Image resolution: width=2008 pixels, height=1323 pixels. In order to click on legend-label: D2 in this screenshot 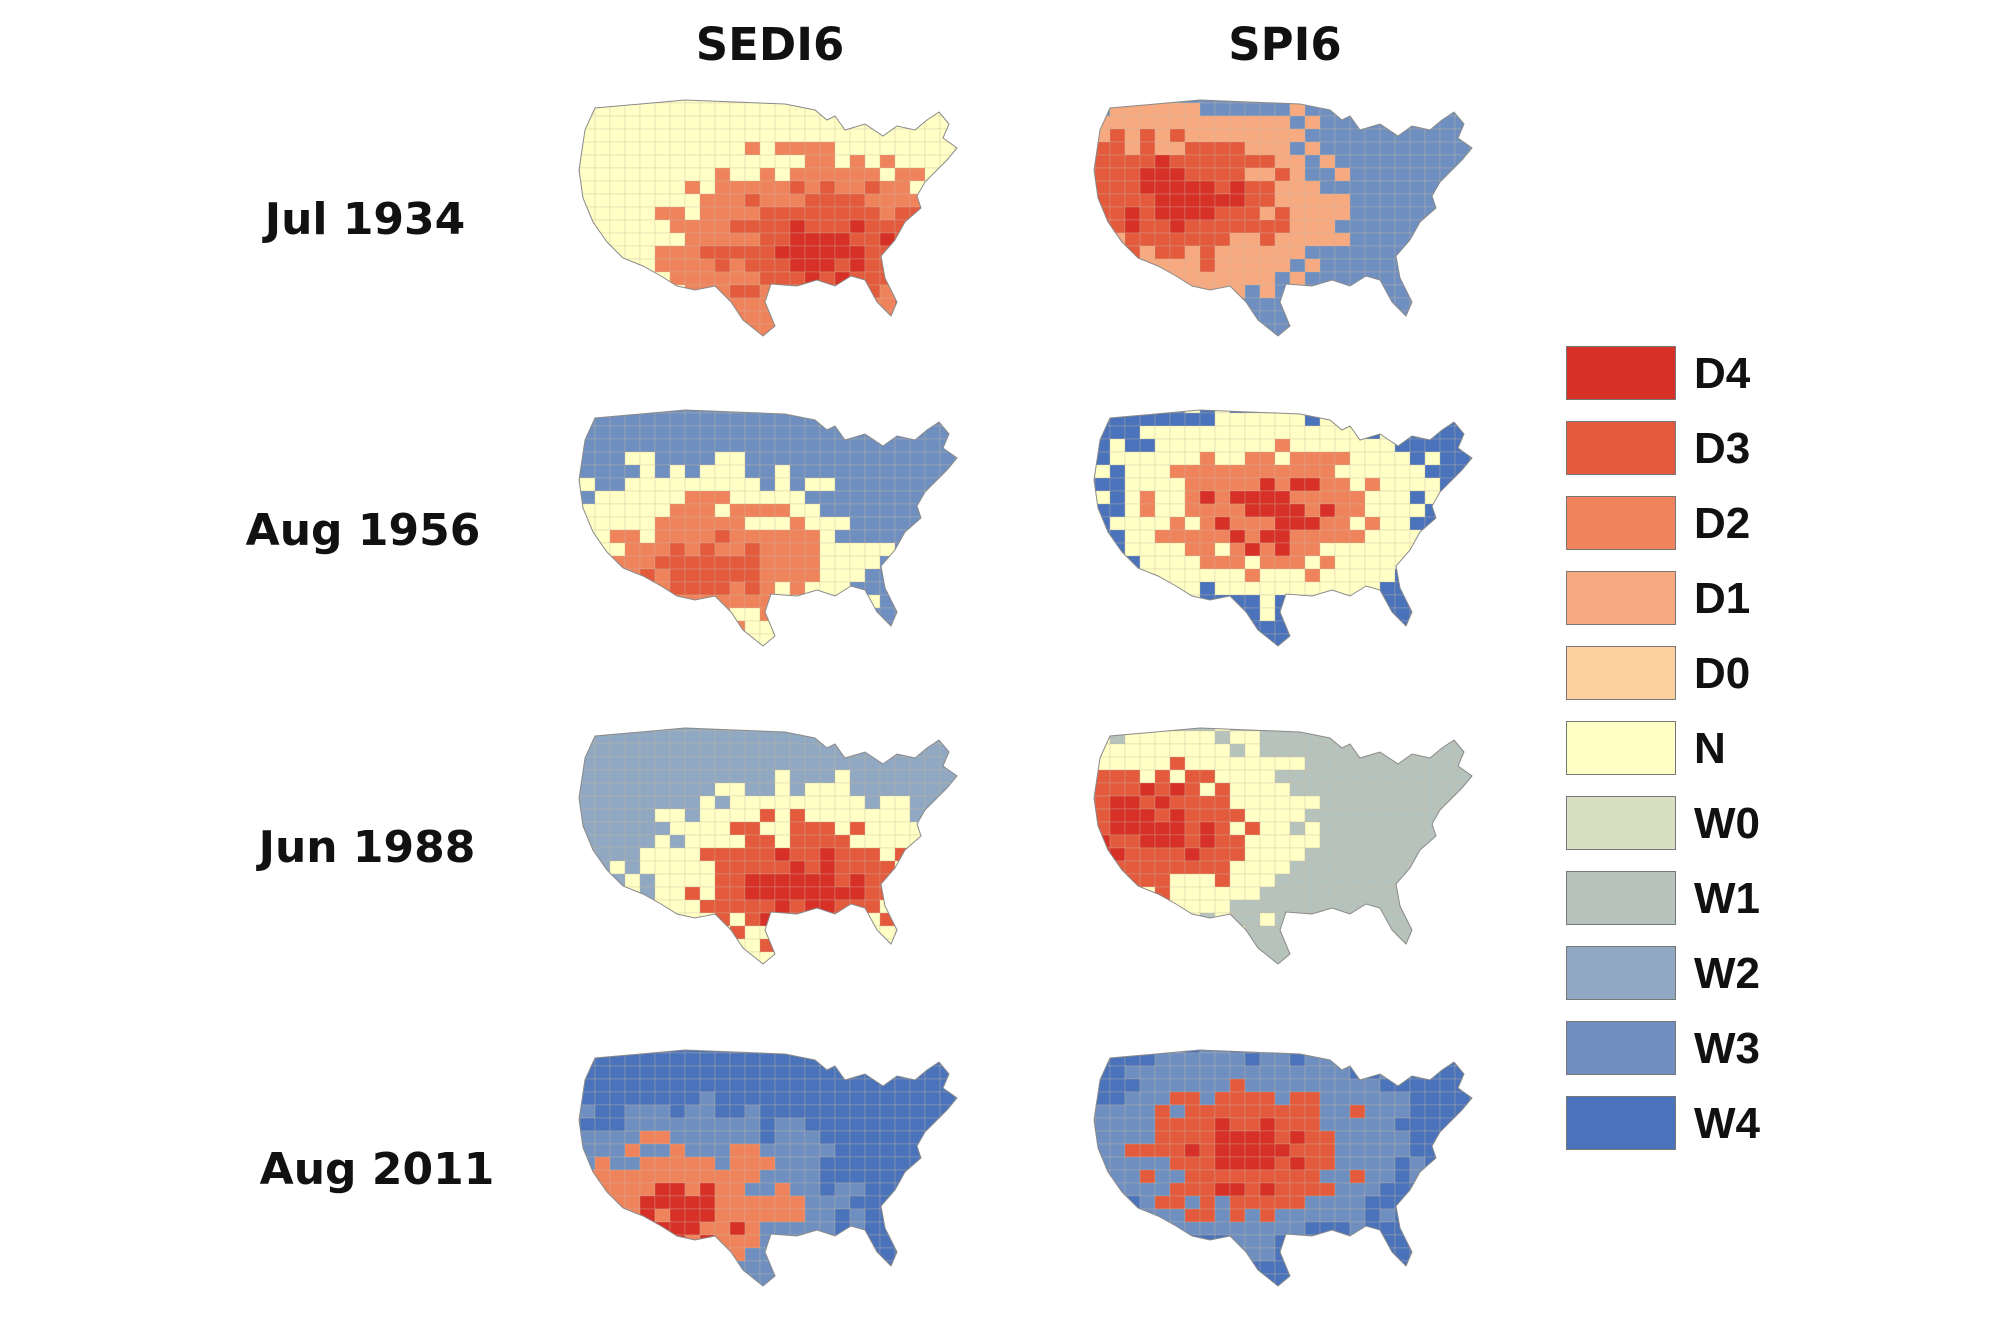, I will do `click(1722, 523)`.